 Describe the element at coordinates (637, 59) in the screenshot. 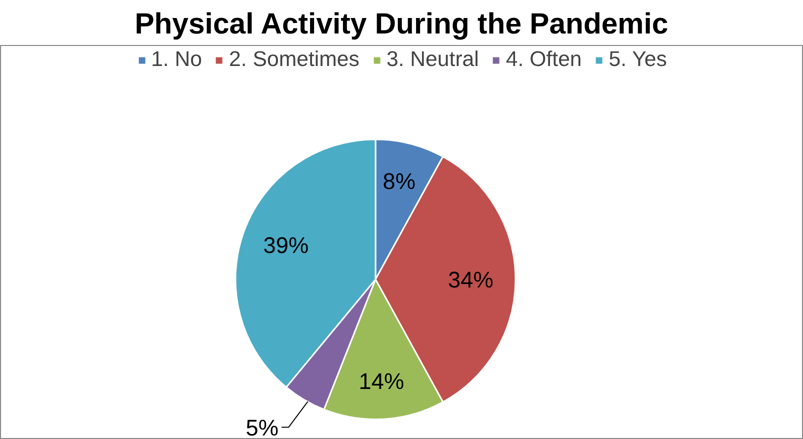

I see `legend-label: 5. Yes` at that location.